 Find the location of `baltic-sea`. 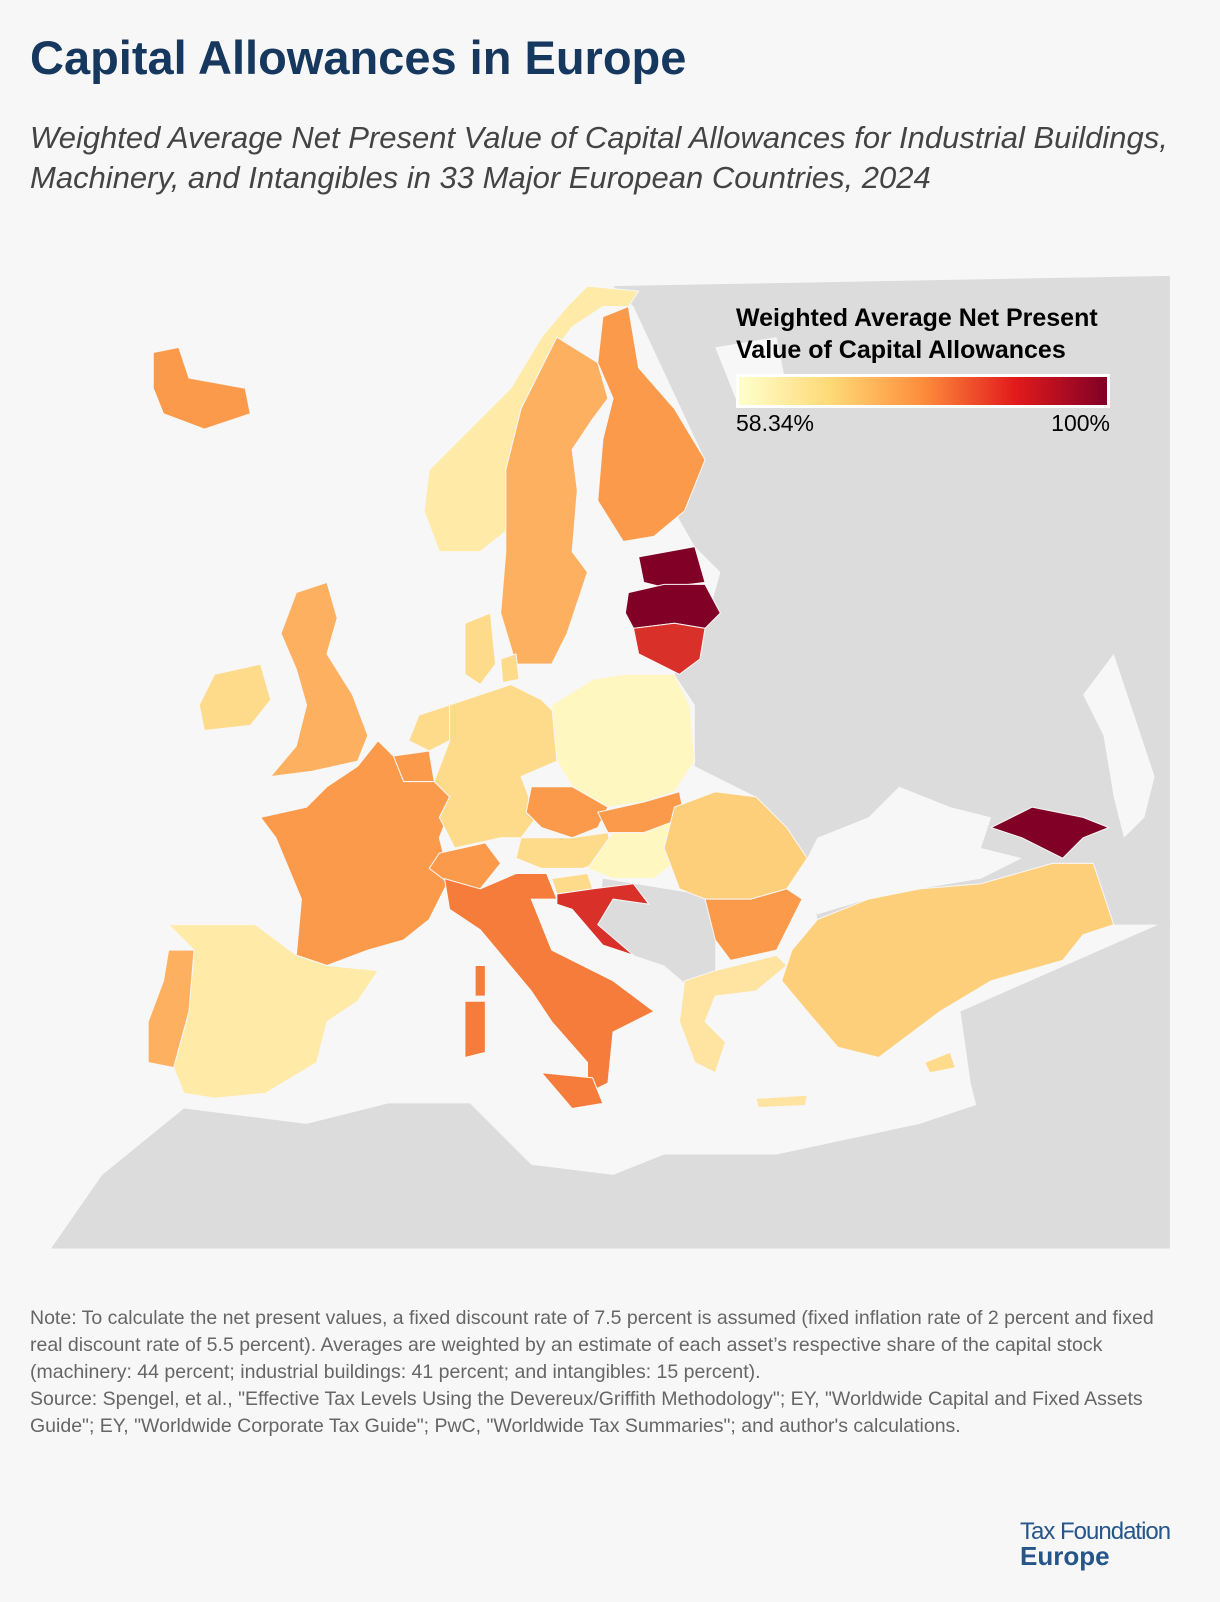

baltic-sea is located at coordinates (613, 536).